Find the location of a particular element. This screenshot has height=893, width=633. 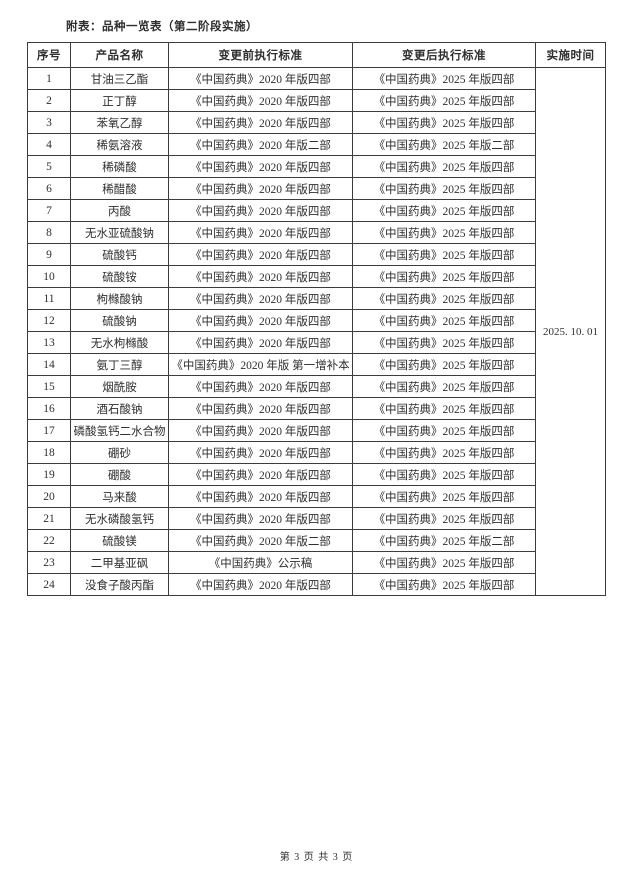

product-name-cell: 甘油三乙酯 is located at coordinates (119, 78).